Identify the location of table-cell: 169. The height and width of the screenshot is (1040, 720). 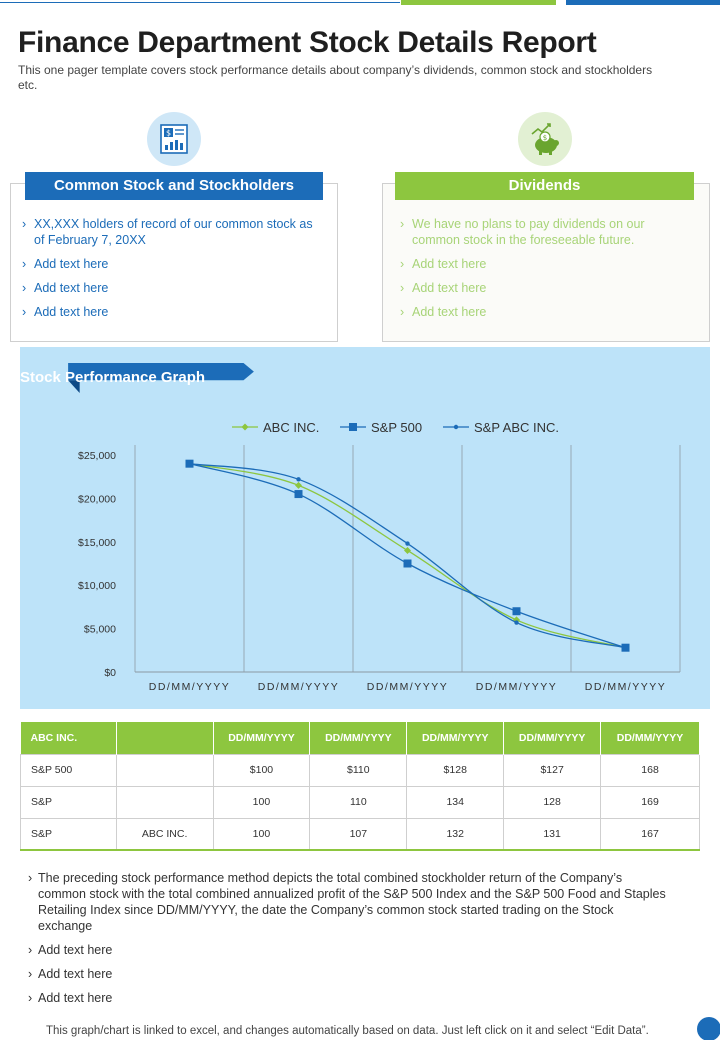
(650, 802).